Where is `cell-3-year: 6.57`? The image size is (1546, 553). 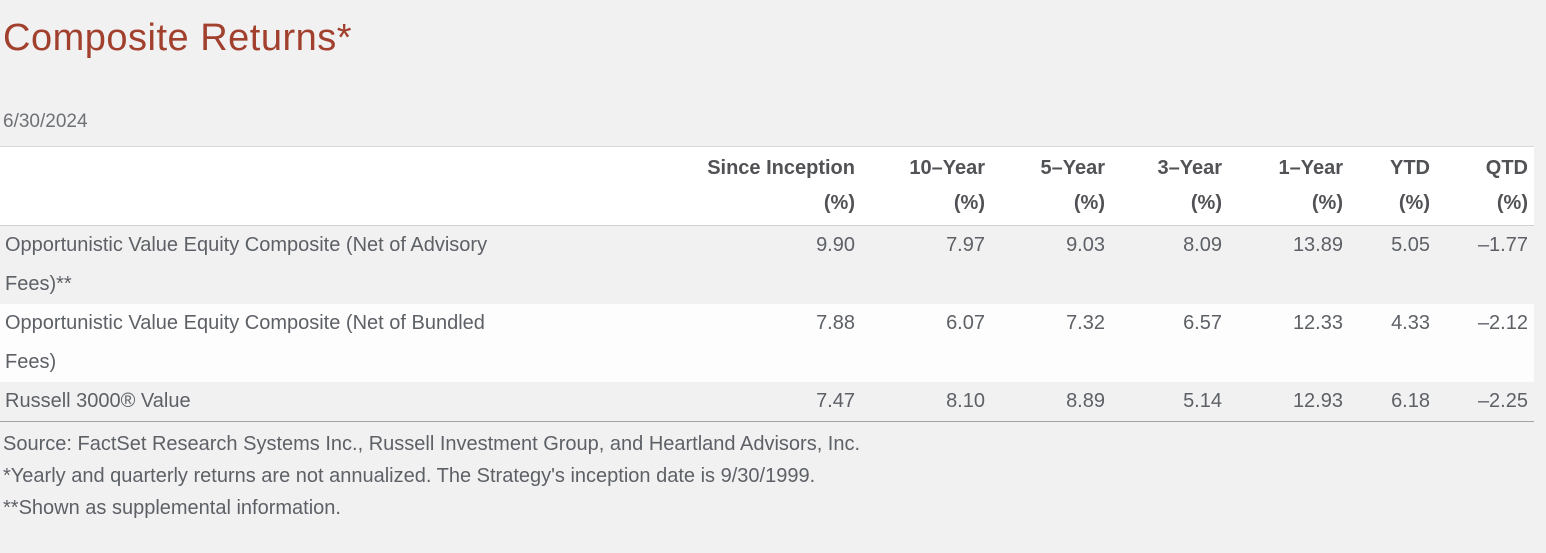 cell-3-year: 6.57 is located at coordinates (1202, 323).